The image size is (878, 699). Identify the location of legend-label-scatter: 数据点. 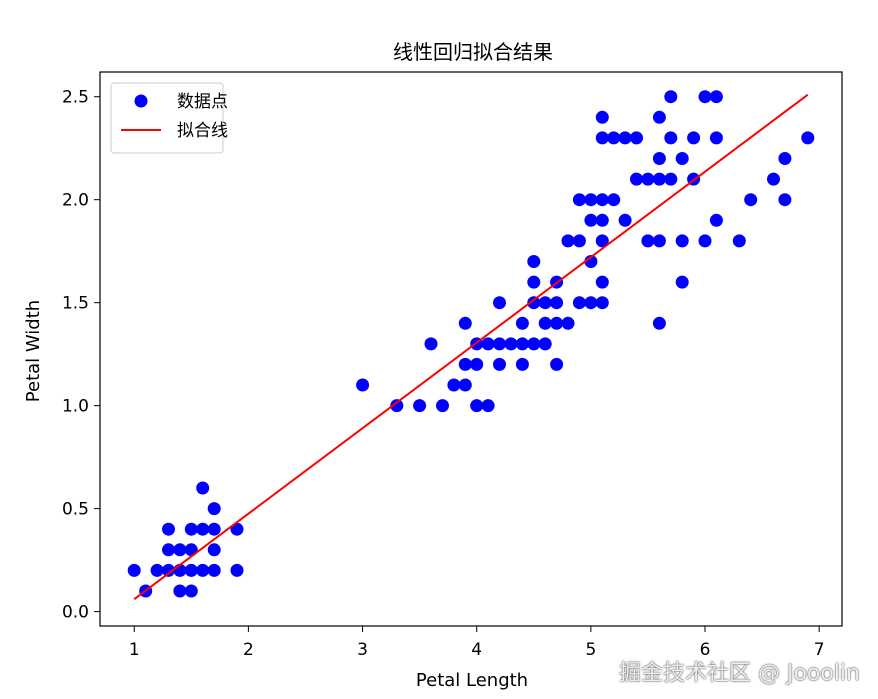
(202, 102).